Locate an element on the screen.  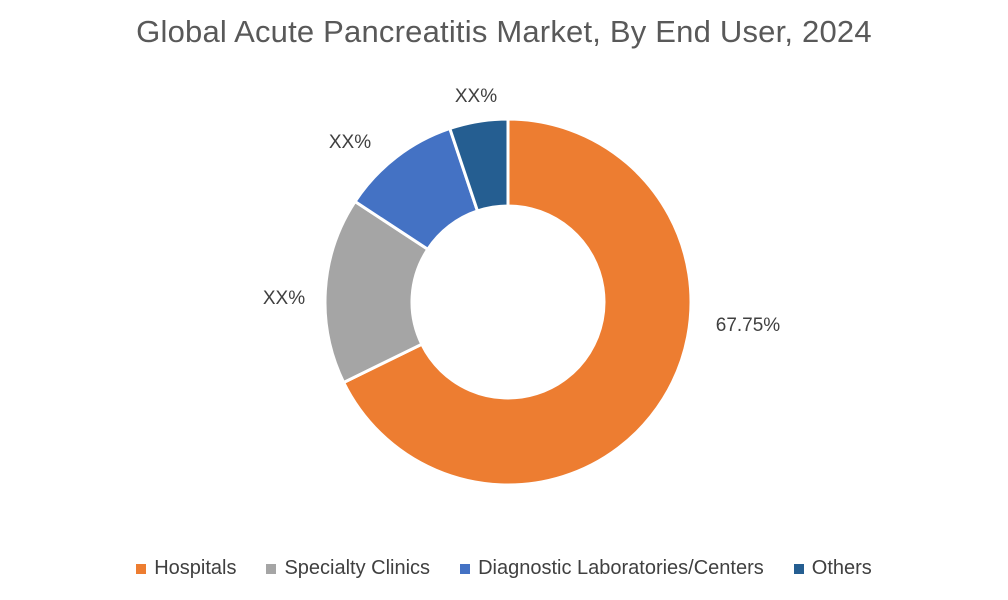
legend-item-diagnostic-laboratories-centers: Diagnostic Laboratories/Centers is located at coordinates (612, 568).